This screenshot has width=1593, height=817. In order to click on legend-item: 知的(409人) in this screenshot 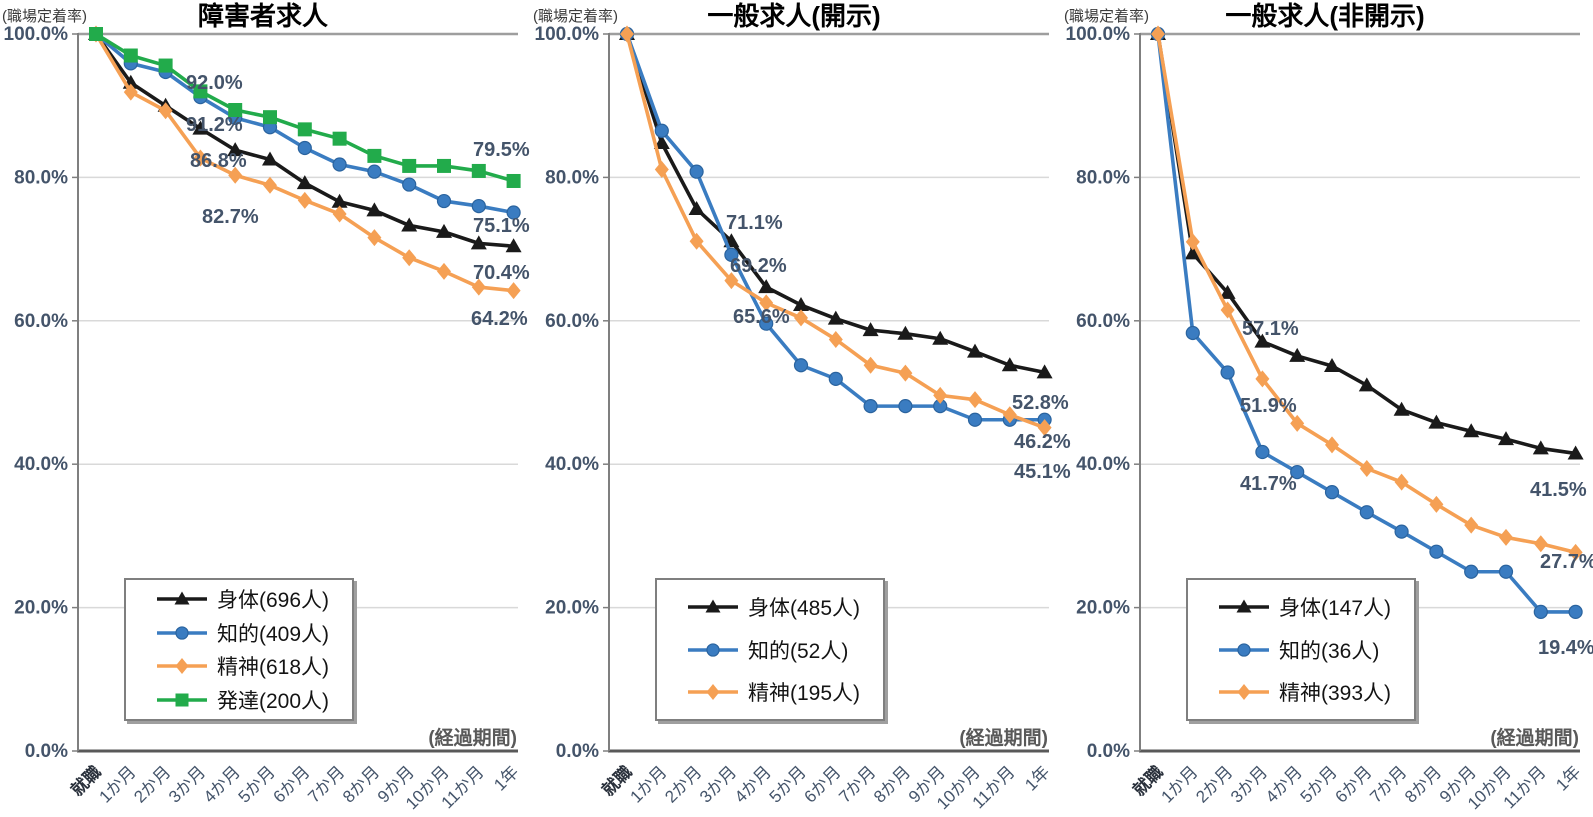, I will do `click(254, 633)`.